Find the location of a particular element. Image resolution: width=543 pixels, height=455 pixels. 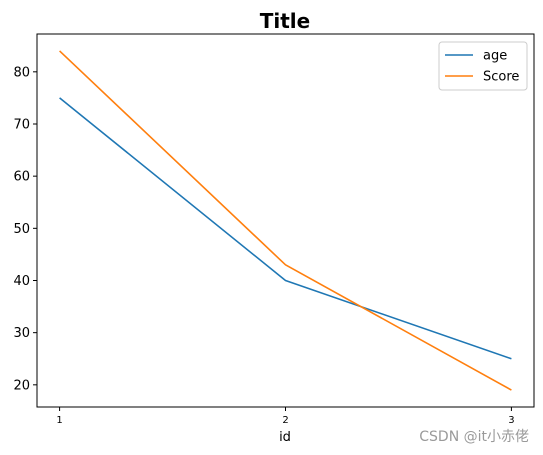

y-tick-label: 70 is located at coordinates (21, 124).